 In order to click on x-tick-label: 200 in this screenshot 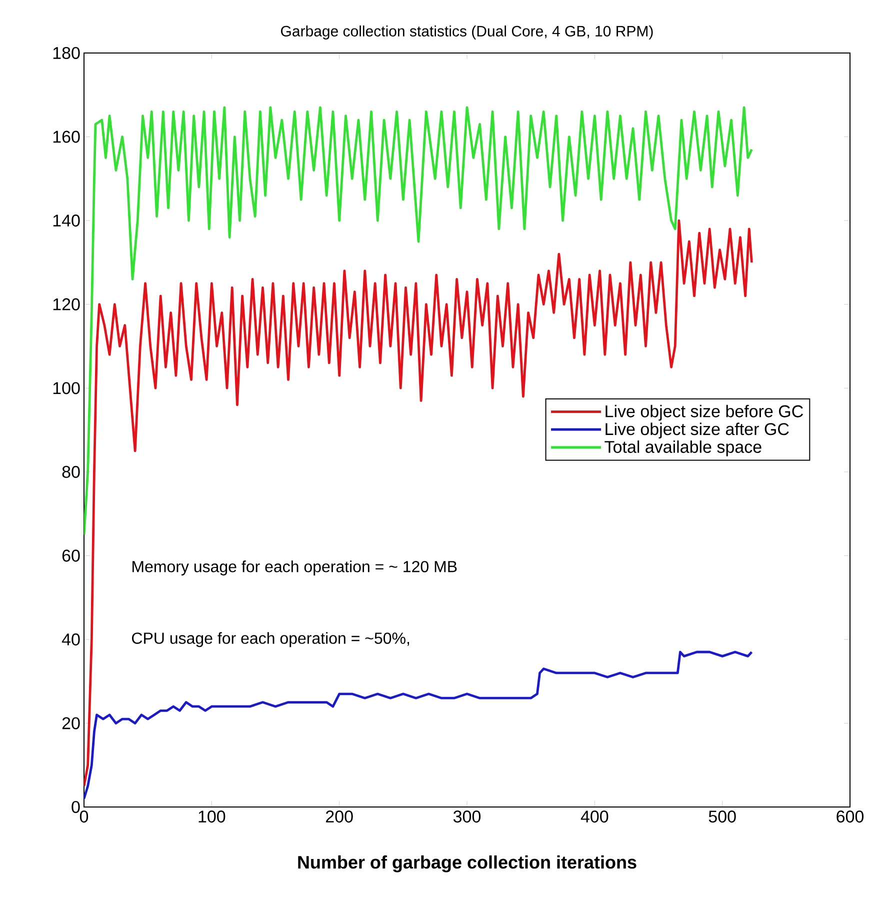, I will do `click(339, 816)`.